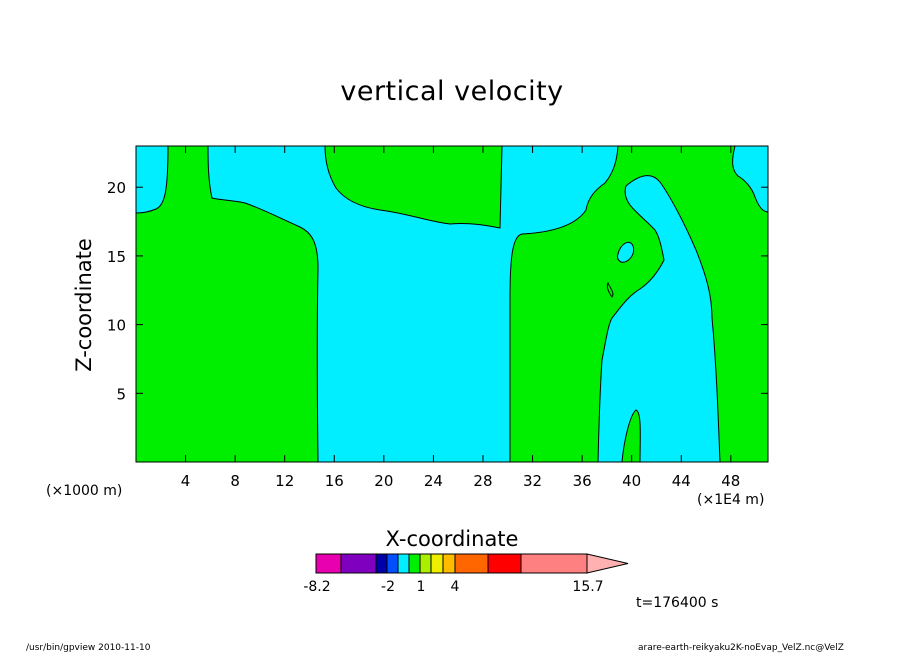 Image resolution: width=904 pixels, height=654 pixels. Describe the element at coordinates (482, 481) in the screenshot. I see `x-tick-label: 28` at that location.